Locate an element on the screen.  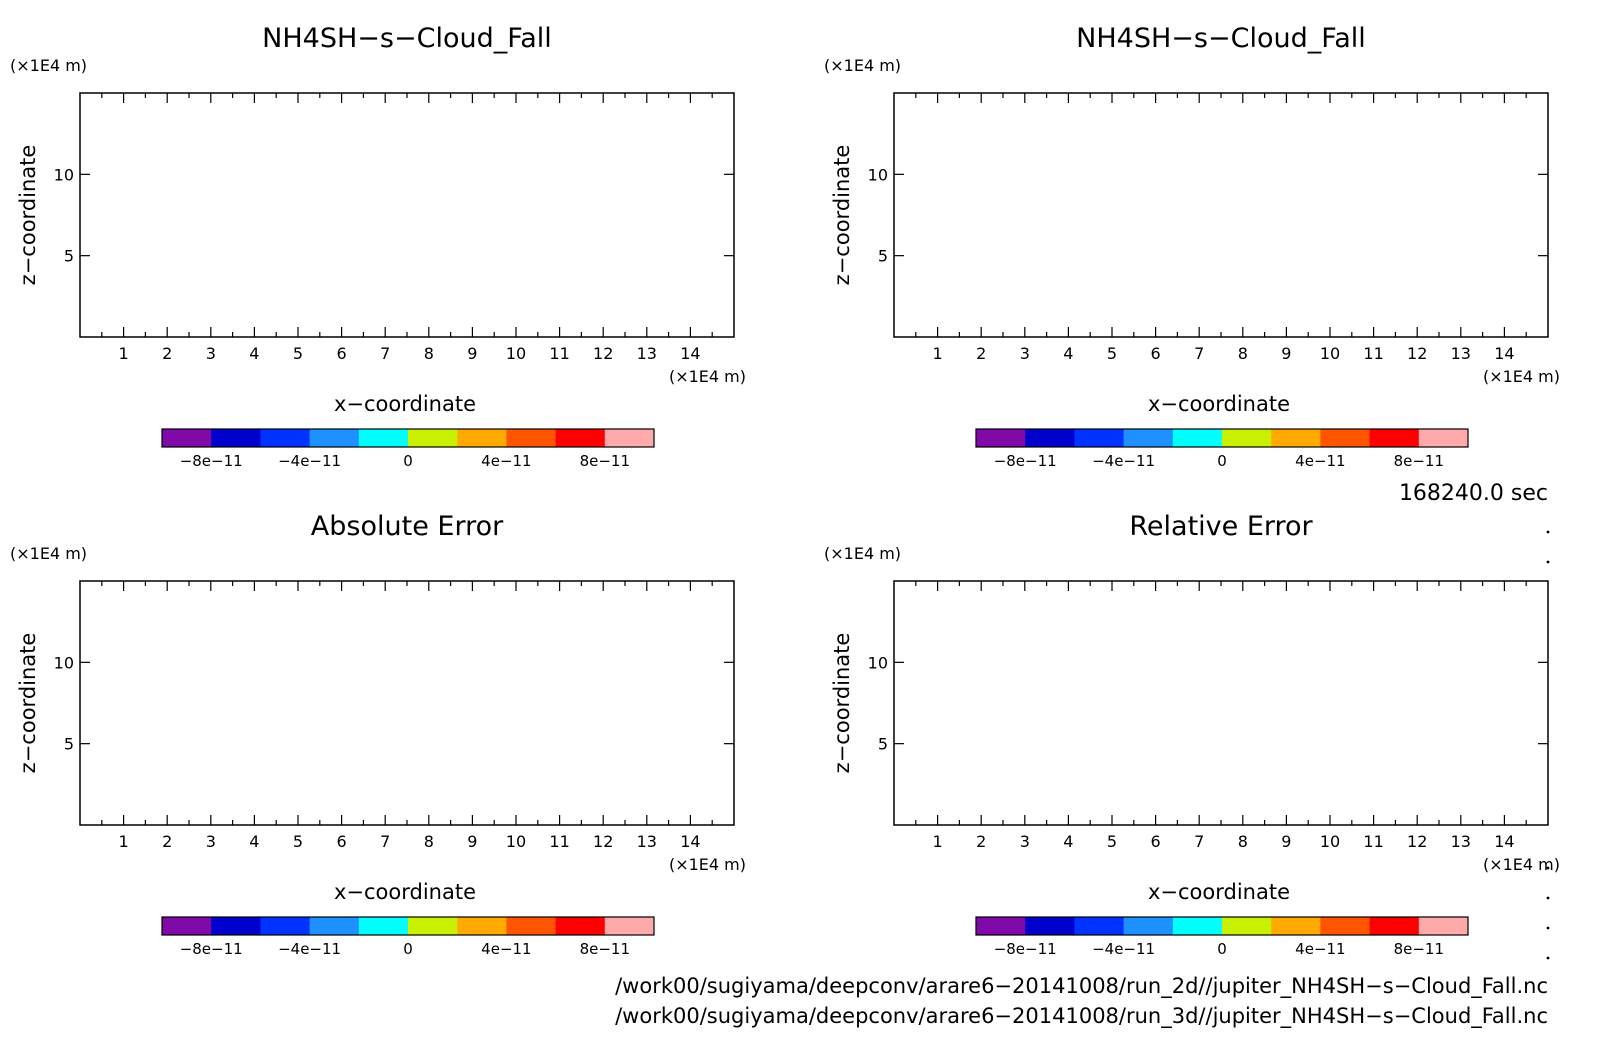
x-tick-label: 8 is located at coordinates (429, 353).